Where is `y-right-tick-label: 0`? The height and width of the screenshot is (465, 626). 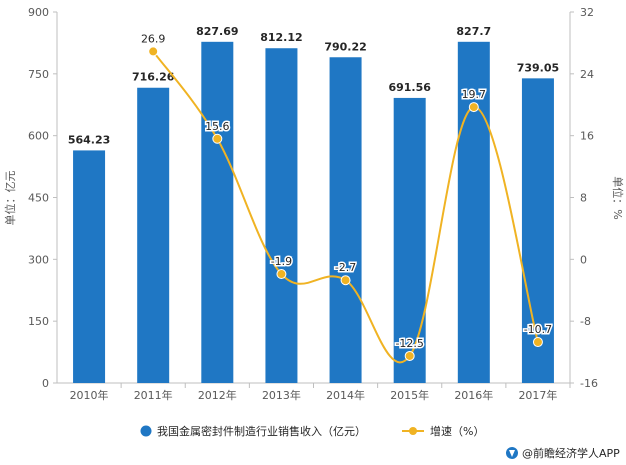 y-right-tick-label: 0 is located at coordinates (583, 259).